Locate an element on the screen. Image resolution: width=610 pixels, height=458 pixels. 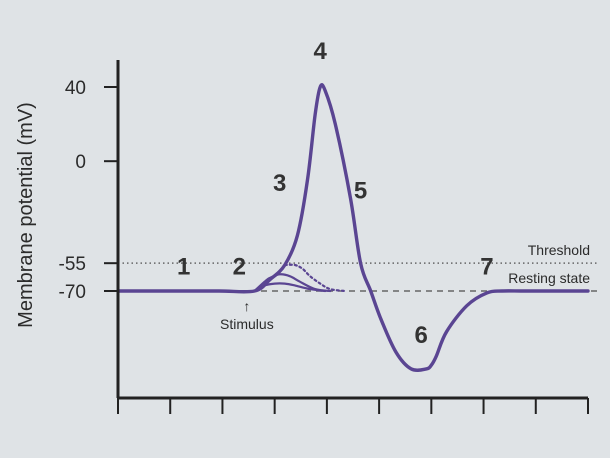
phase-label-2: 2 is located at coordinates (239, 266).